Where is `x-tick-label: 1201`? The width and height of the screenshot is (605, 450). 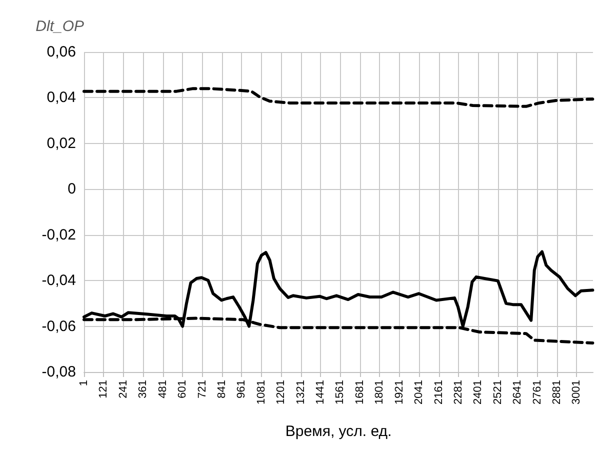
x-tick-label: 1201 is located at coordinates (281, 392).